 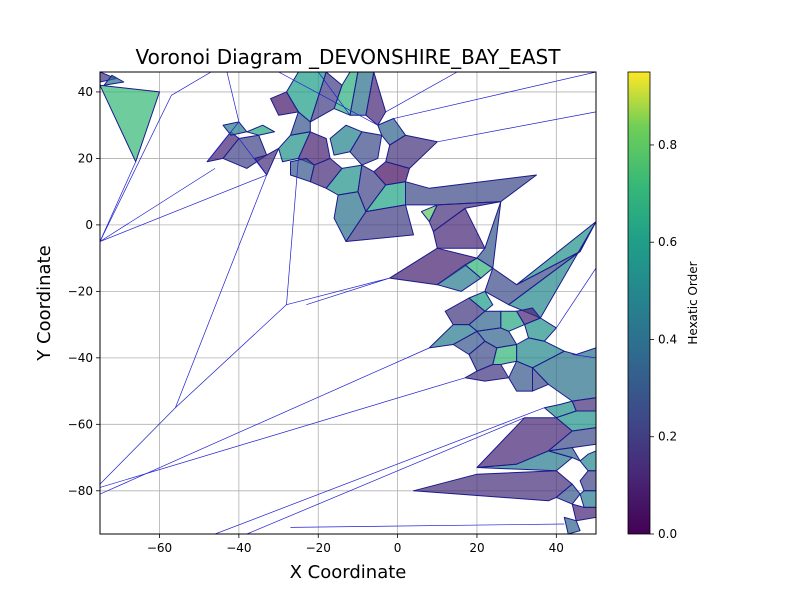 I want to click on chart-title: Voronoi Diagram _DEVONSHIRE_BAY_EAST, so click(x=349, y=57).